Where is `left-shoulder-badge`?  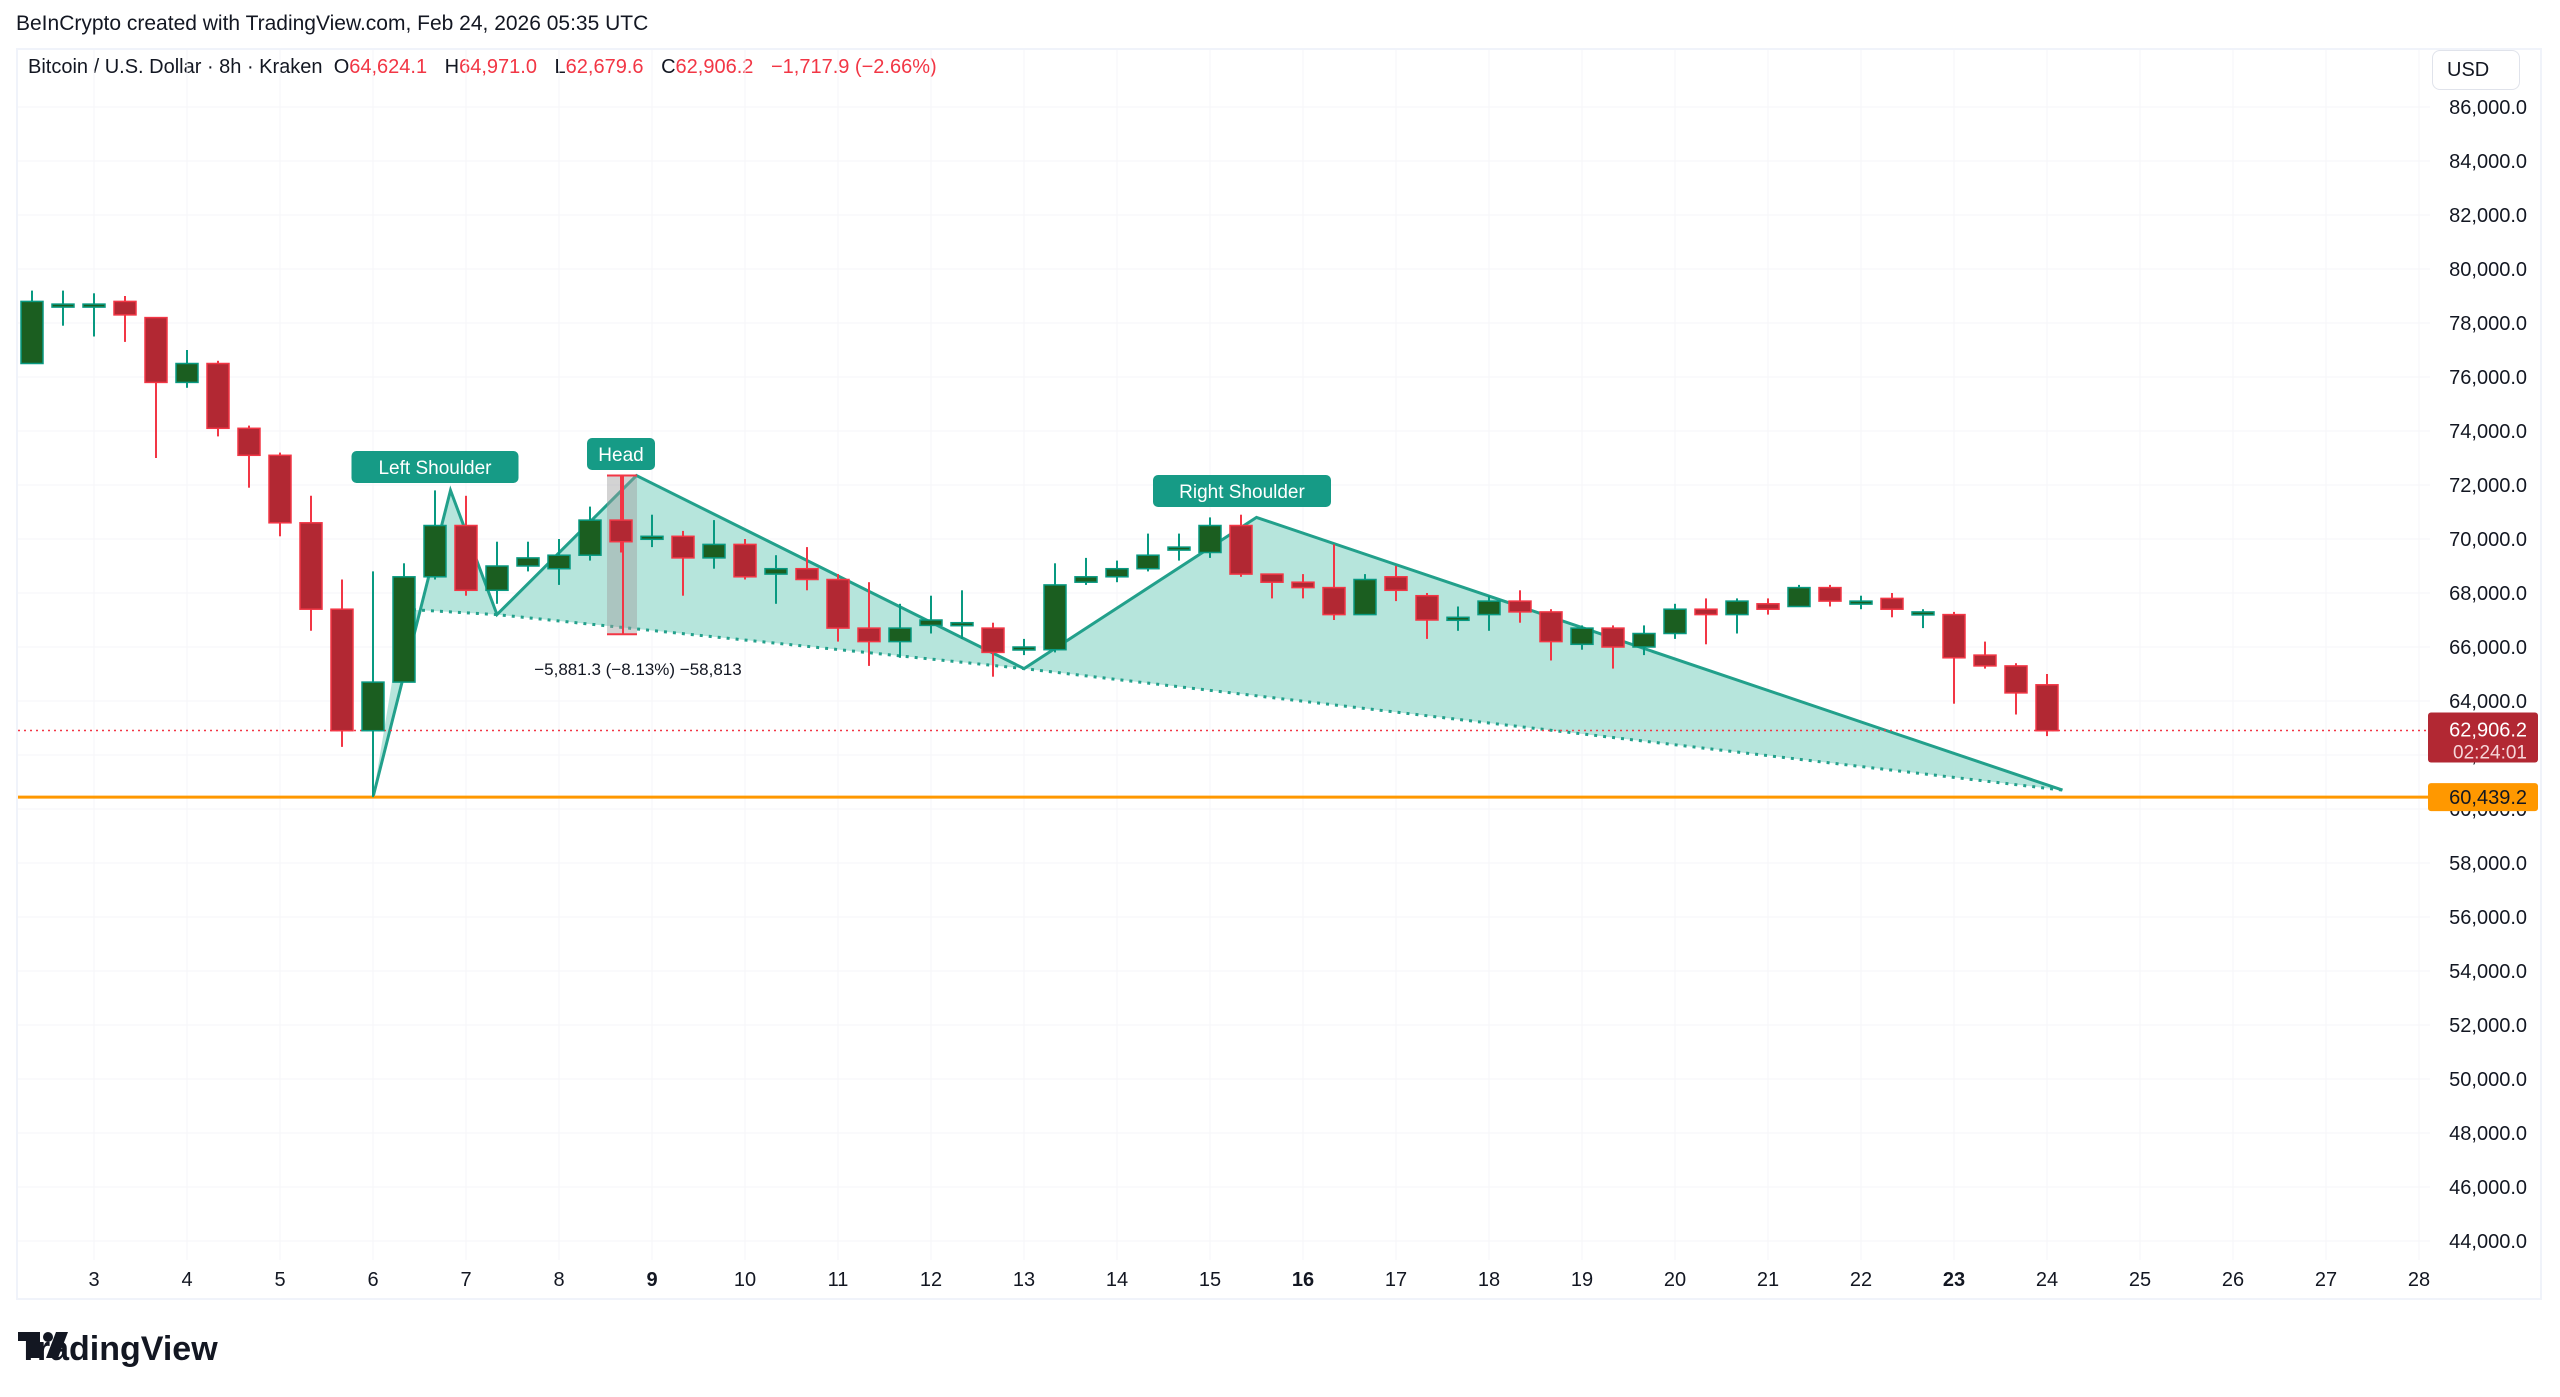 left-shoulder-badge is located at coordinates (435, 467).